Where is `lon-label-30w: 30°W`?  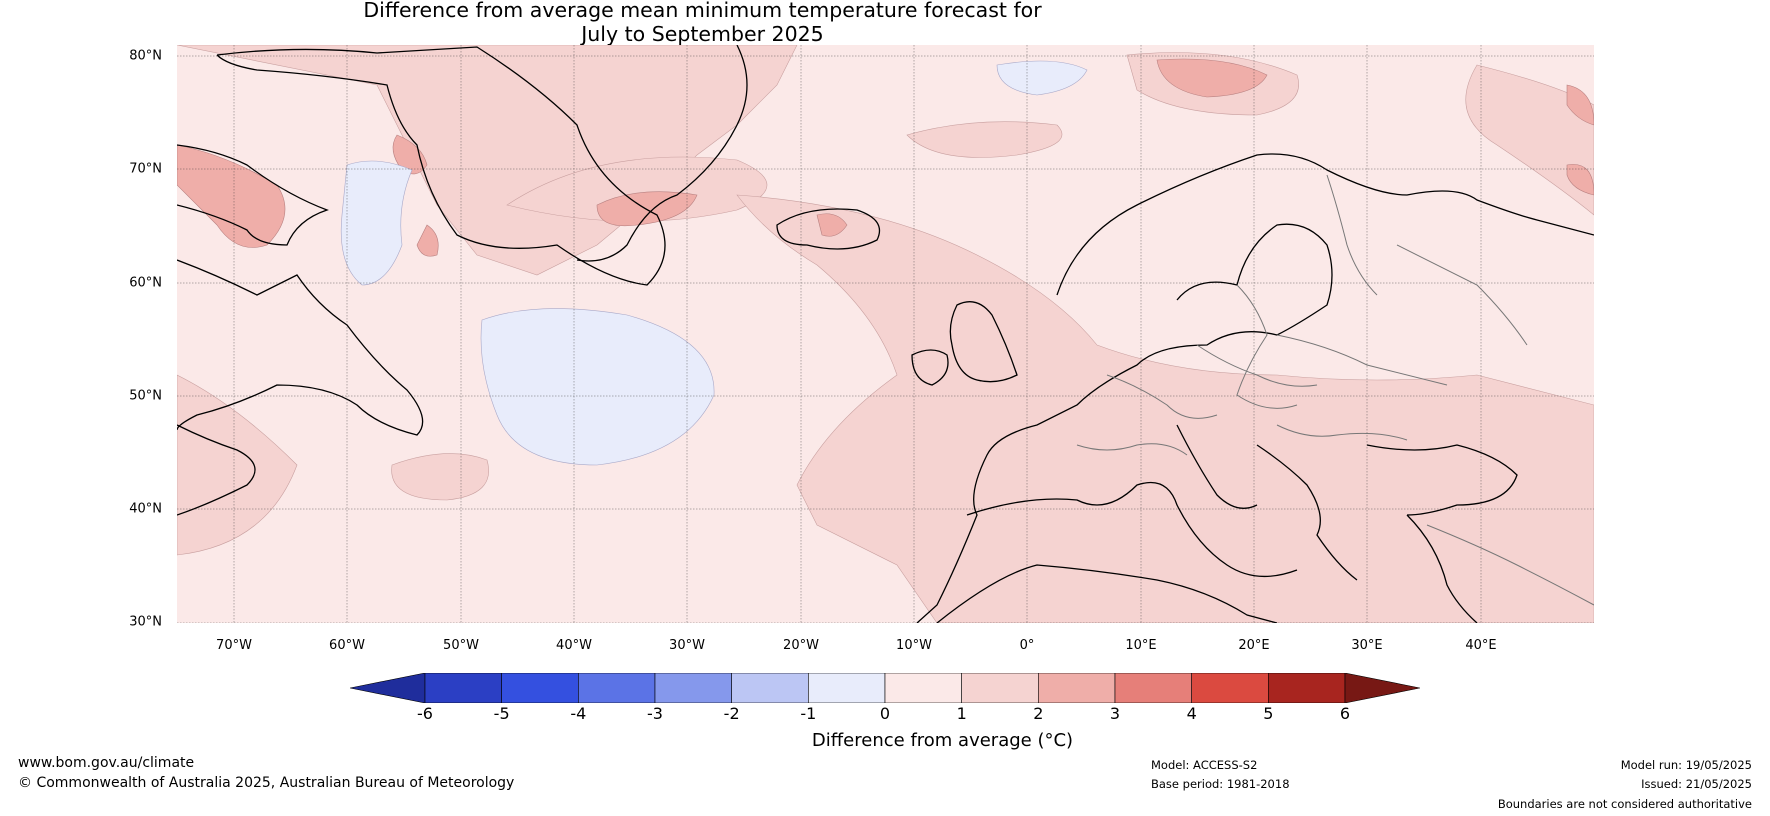 lon-label-30w: 30°W is located at coordinates (687, 645).